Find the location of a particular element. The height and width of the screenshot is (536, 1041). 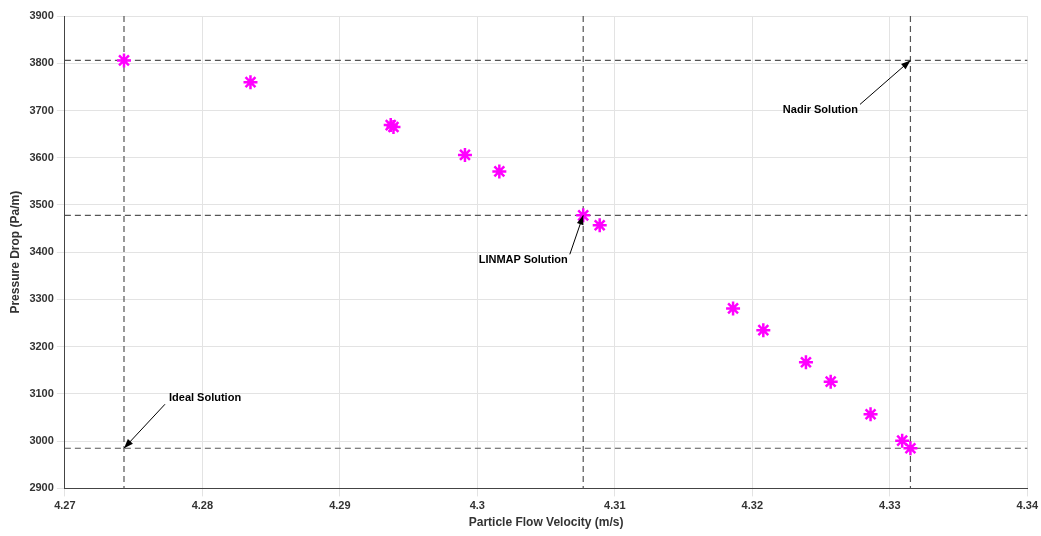

y-tick-label: 3400 is located at coordinates (41, 251).